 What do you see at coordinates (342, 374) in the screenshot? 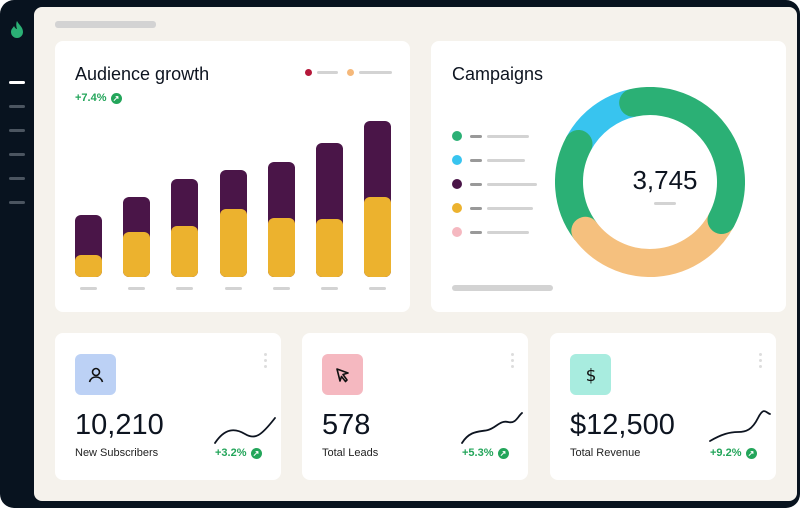
I see `cursor-icon` at bounding box center [342, 374].